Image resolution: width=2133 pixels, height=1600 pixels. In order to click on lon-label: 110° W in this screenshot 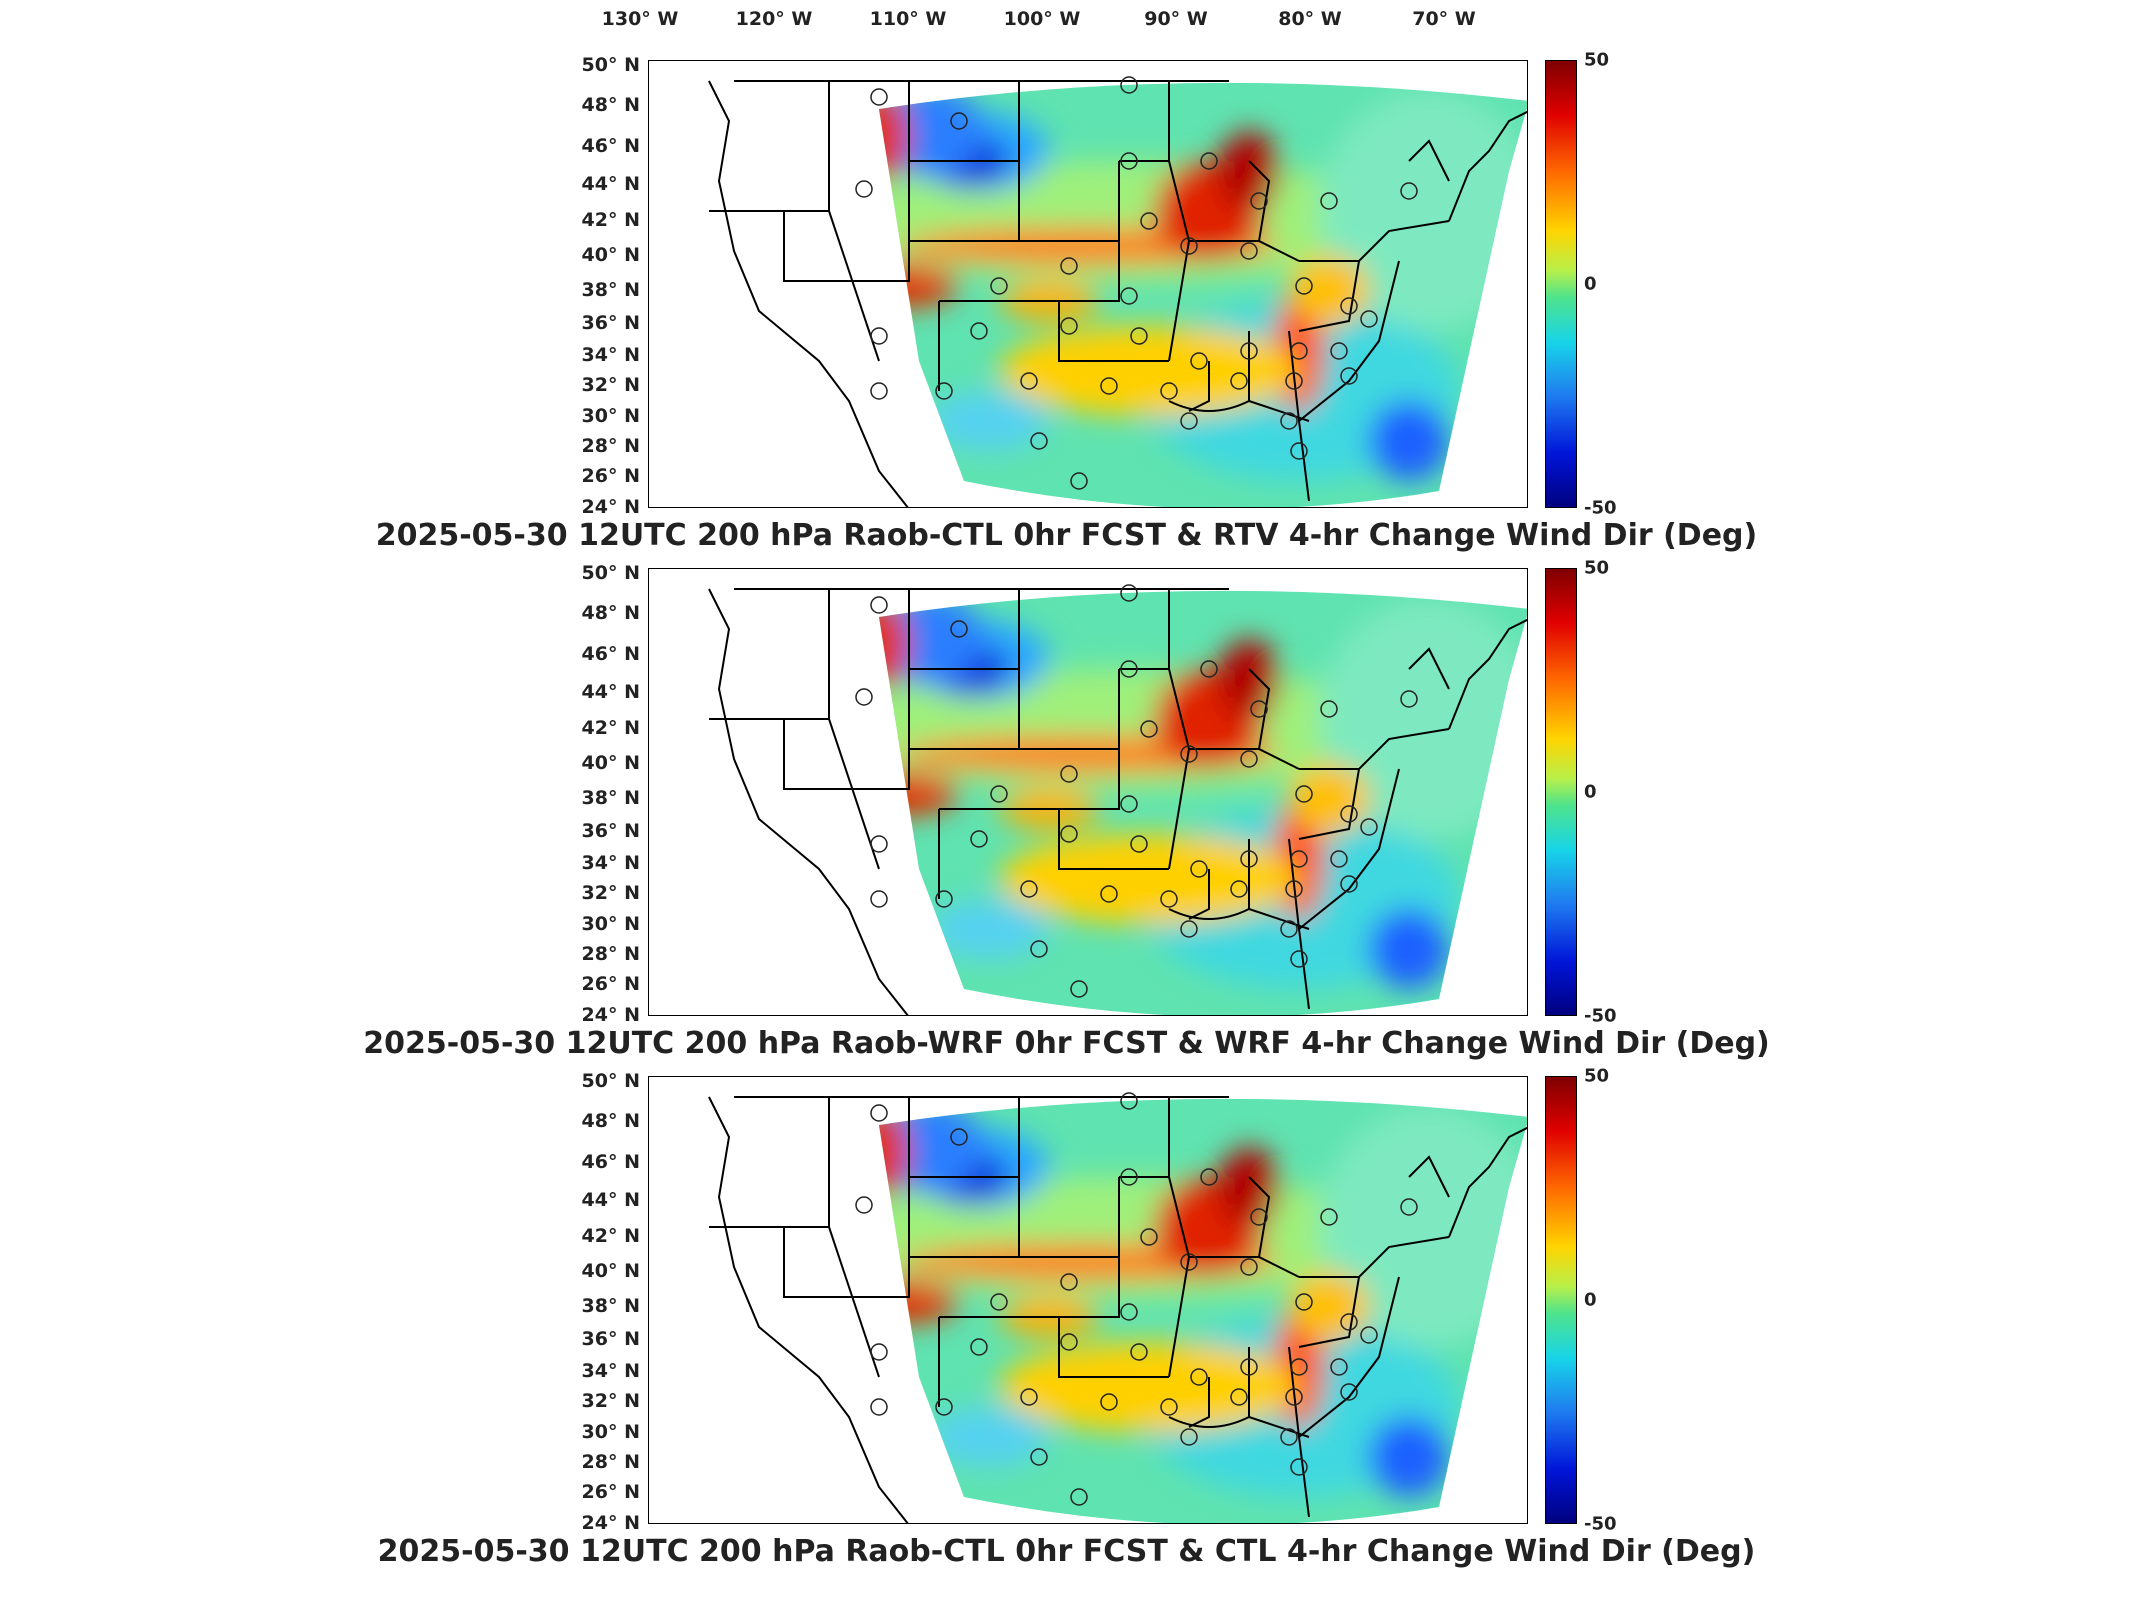, I will do `click(908, 19)`.